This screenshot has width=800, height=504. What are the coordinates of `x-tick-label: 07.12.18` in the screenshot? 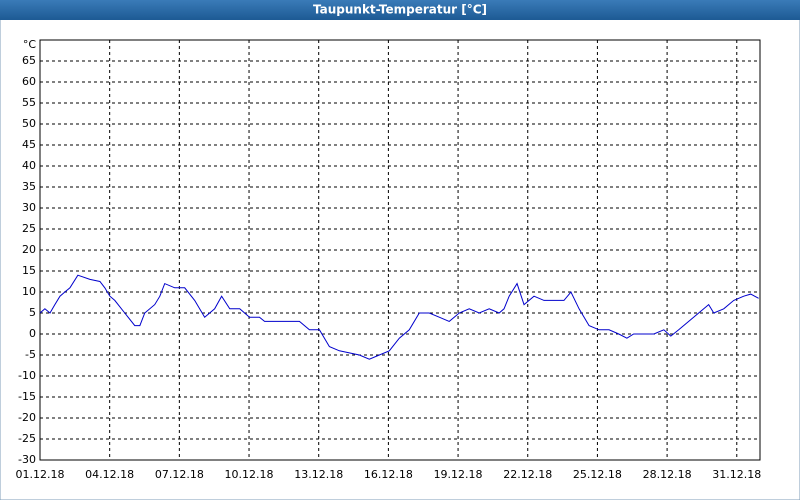 It's located at (179, 474).